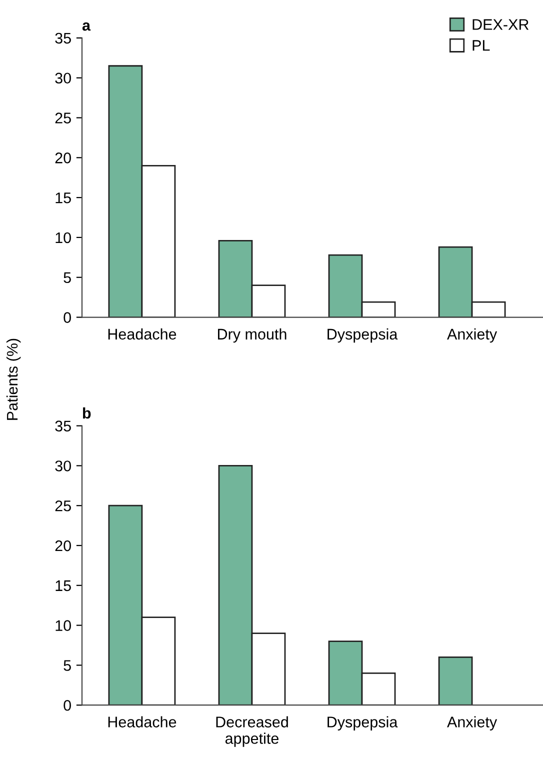 The image size is (543, 759). What do you see at coordinates (455, 681) in the screenshot?
I see `bar` at bounding box center [455, 681].